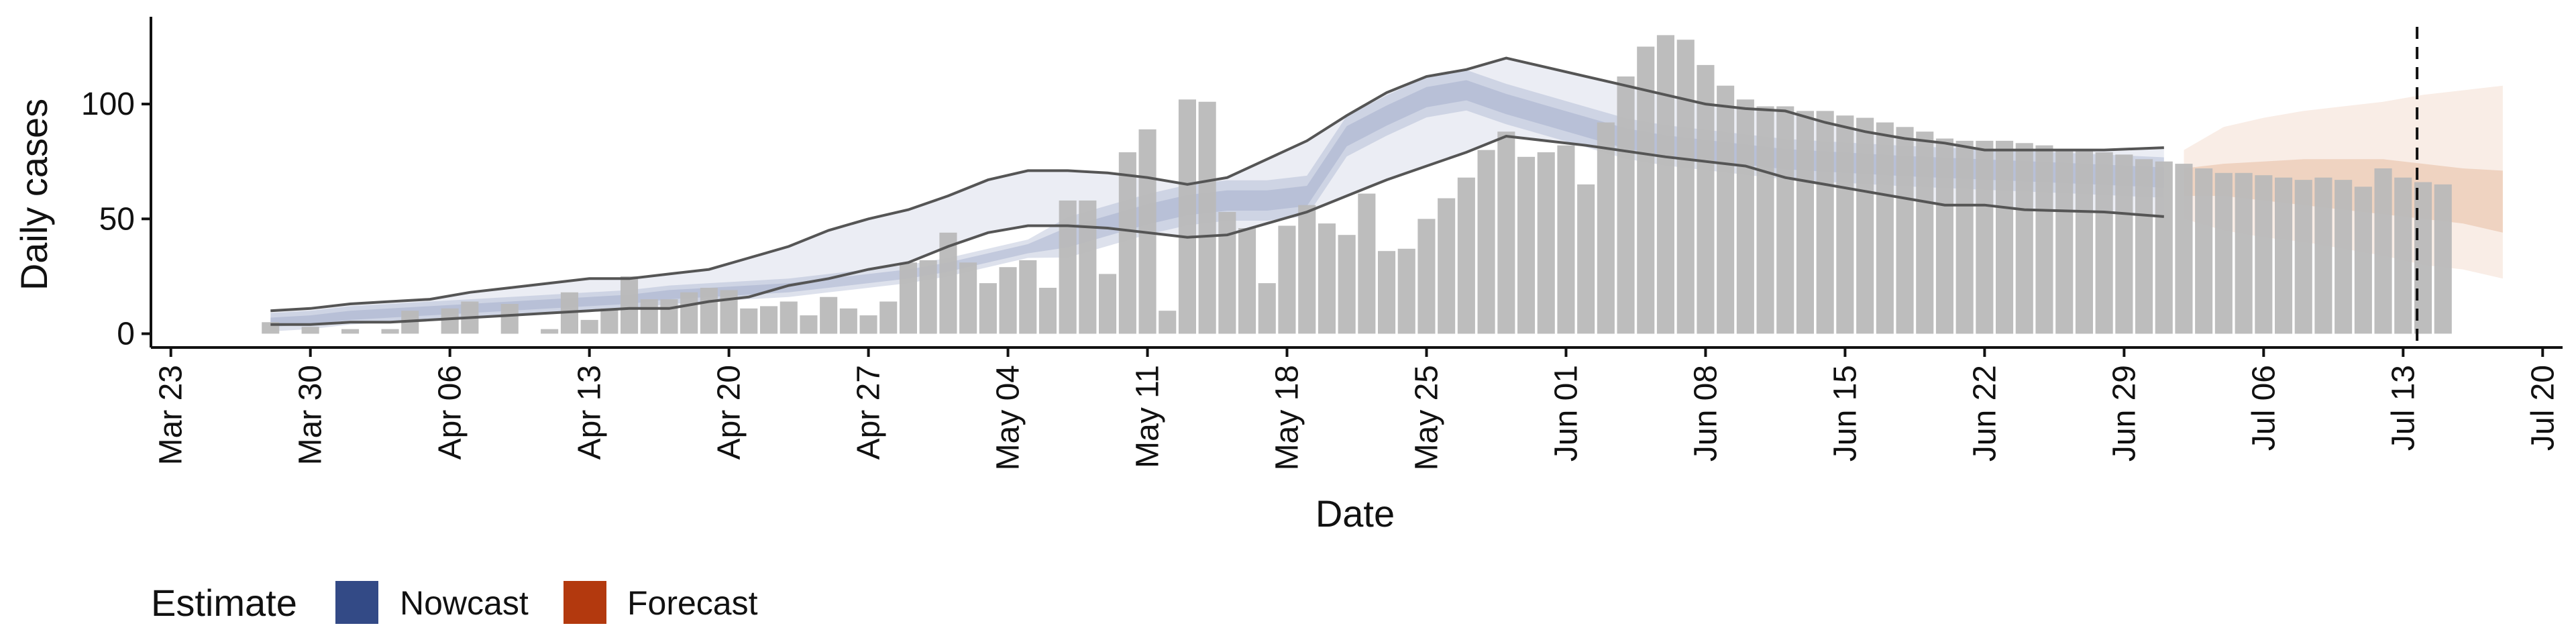 This screenshot has height=644, width=2576. Describe the element at coordinates (34, 194) in the screenshot. I see `y-axis-title: Daily cases` at that location.